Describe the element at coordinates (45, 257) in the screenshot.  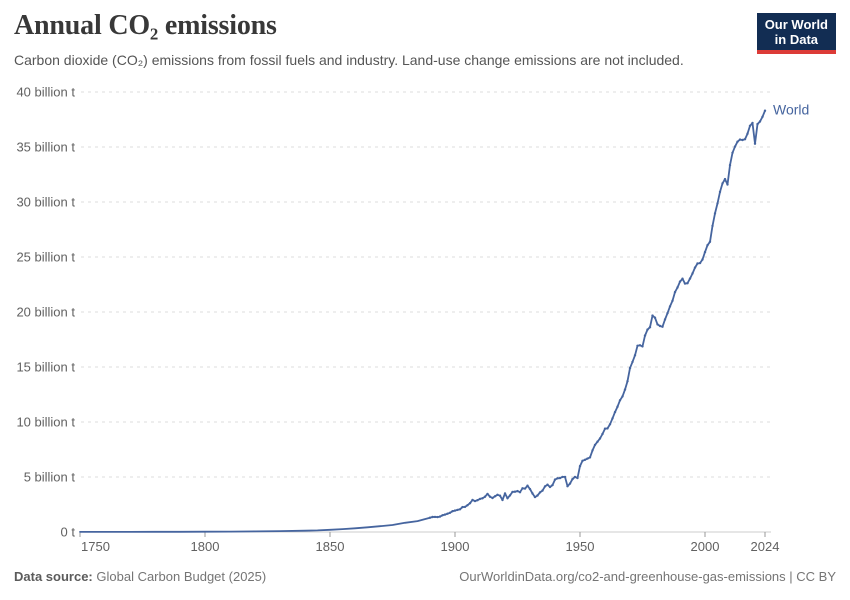
I see `y-axis-label: 25 billion t` at that location.